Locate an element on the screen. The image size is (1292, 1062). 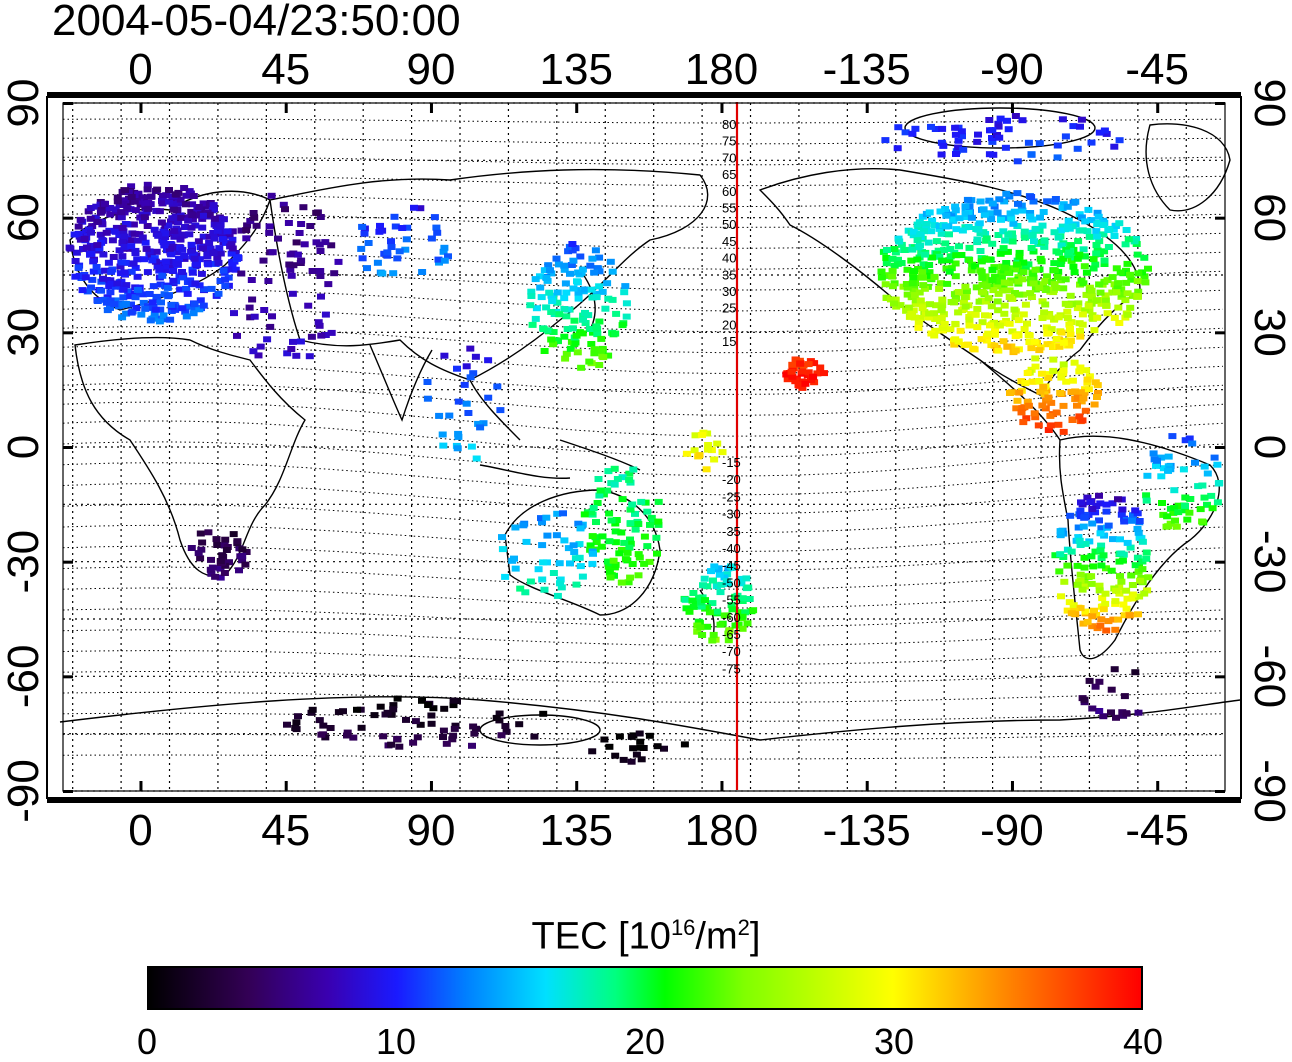
colorbar-tick-label: 30 is located at coordinates (894, 1041).